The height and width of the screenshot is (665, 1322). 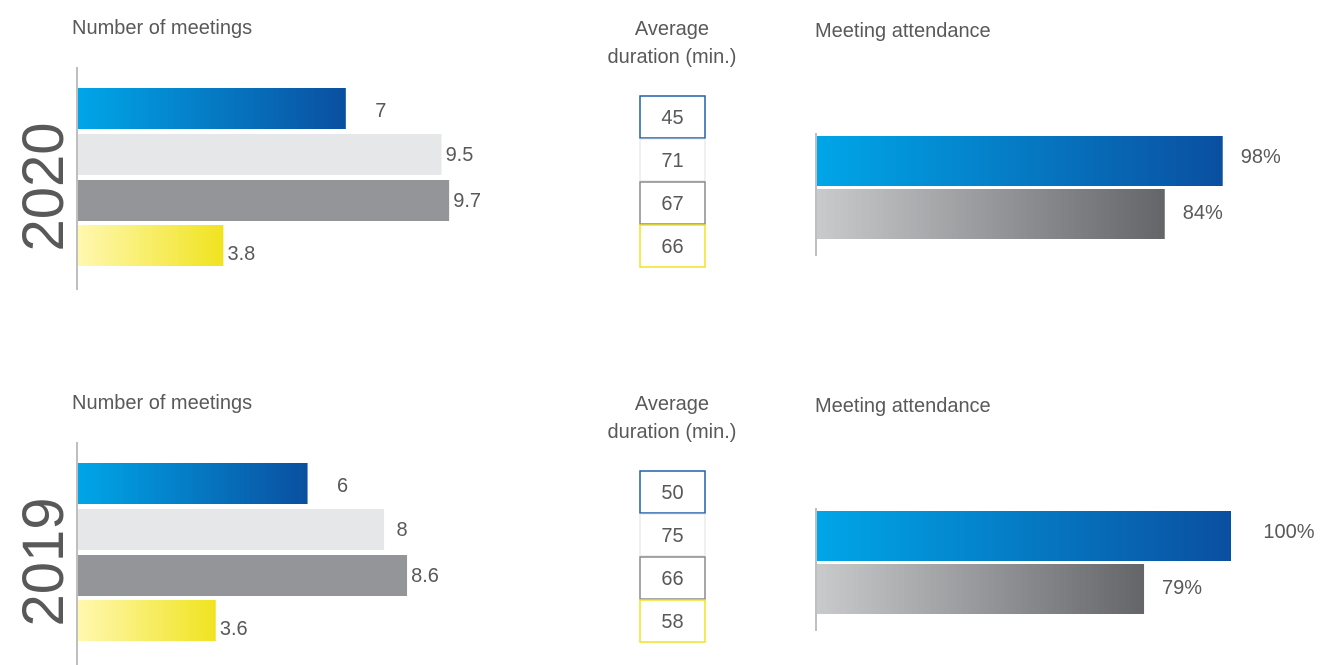 I want to click on duration-value-2020-3: 67, so click(x=672, y=204).